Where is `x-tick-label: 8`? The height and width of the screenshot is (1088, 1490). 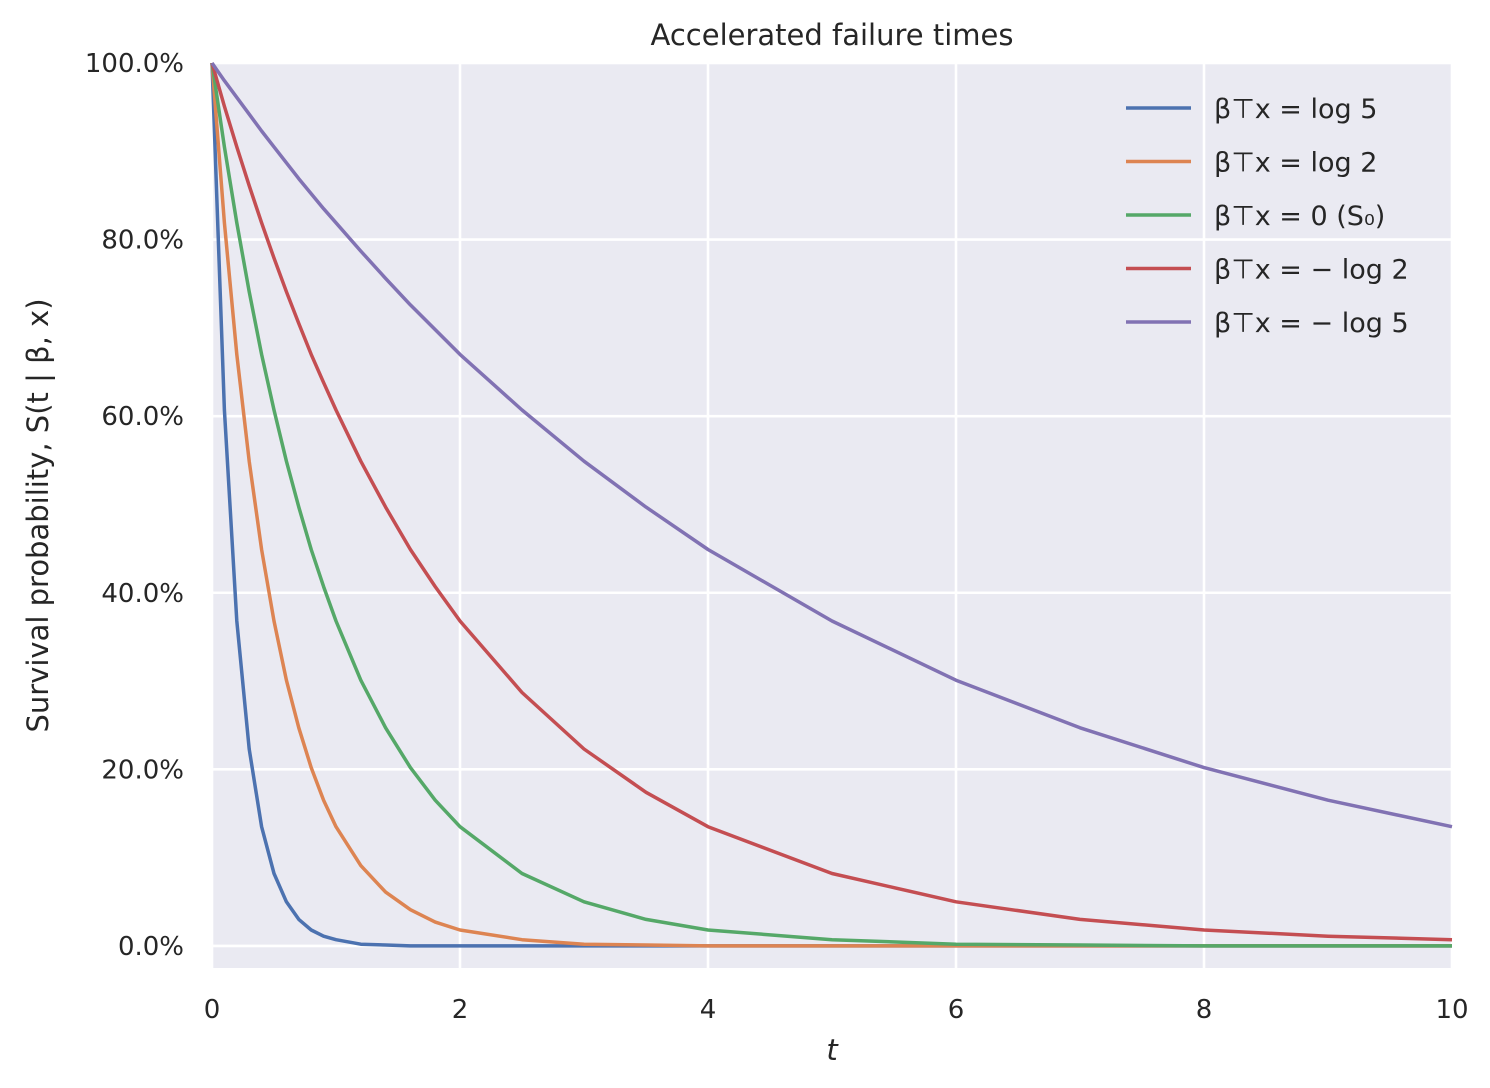 x-tick-label: 8 is located at coordinates (1204, 1010).